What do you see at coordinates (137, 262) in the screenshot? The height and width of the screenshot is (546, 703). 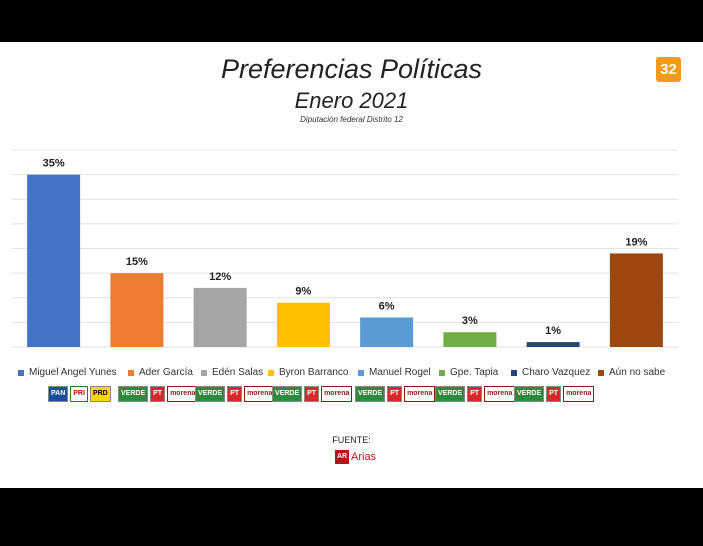 I see `data-label-1: 15%` at bounding box center [137, 262].